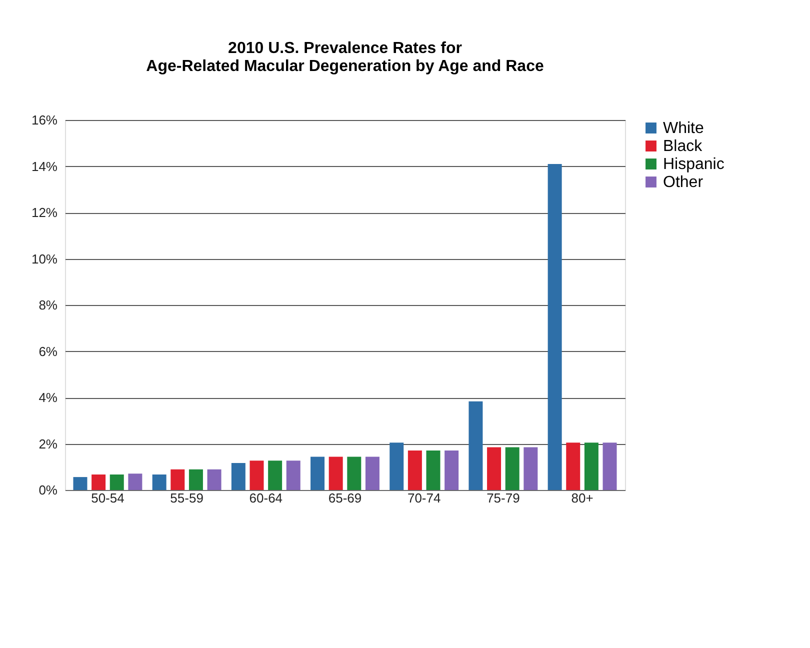 The image size is (810, 648). What do you see at coordinates (683, 128) in the screenshot?
I see `legend-label: White` at bounding box center [683, 128].